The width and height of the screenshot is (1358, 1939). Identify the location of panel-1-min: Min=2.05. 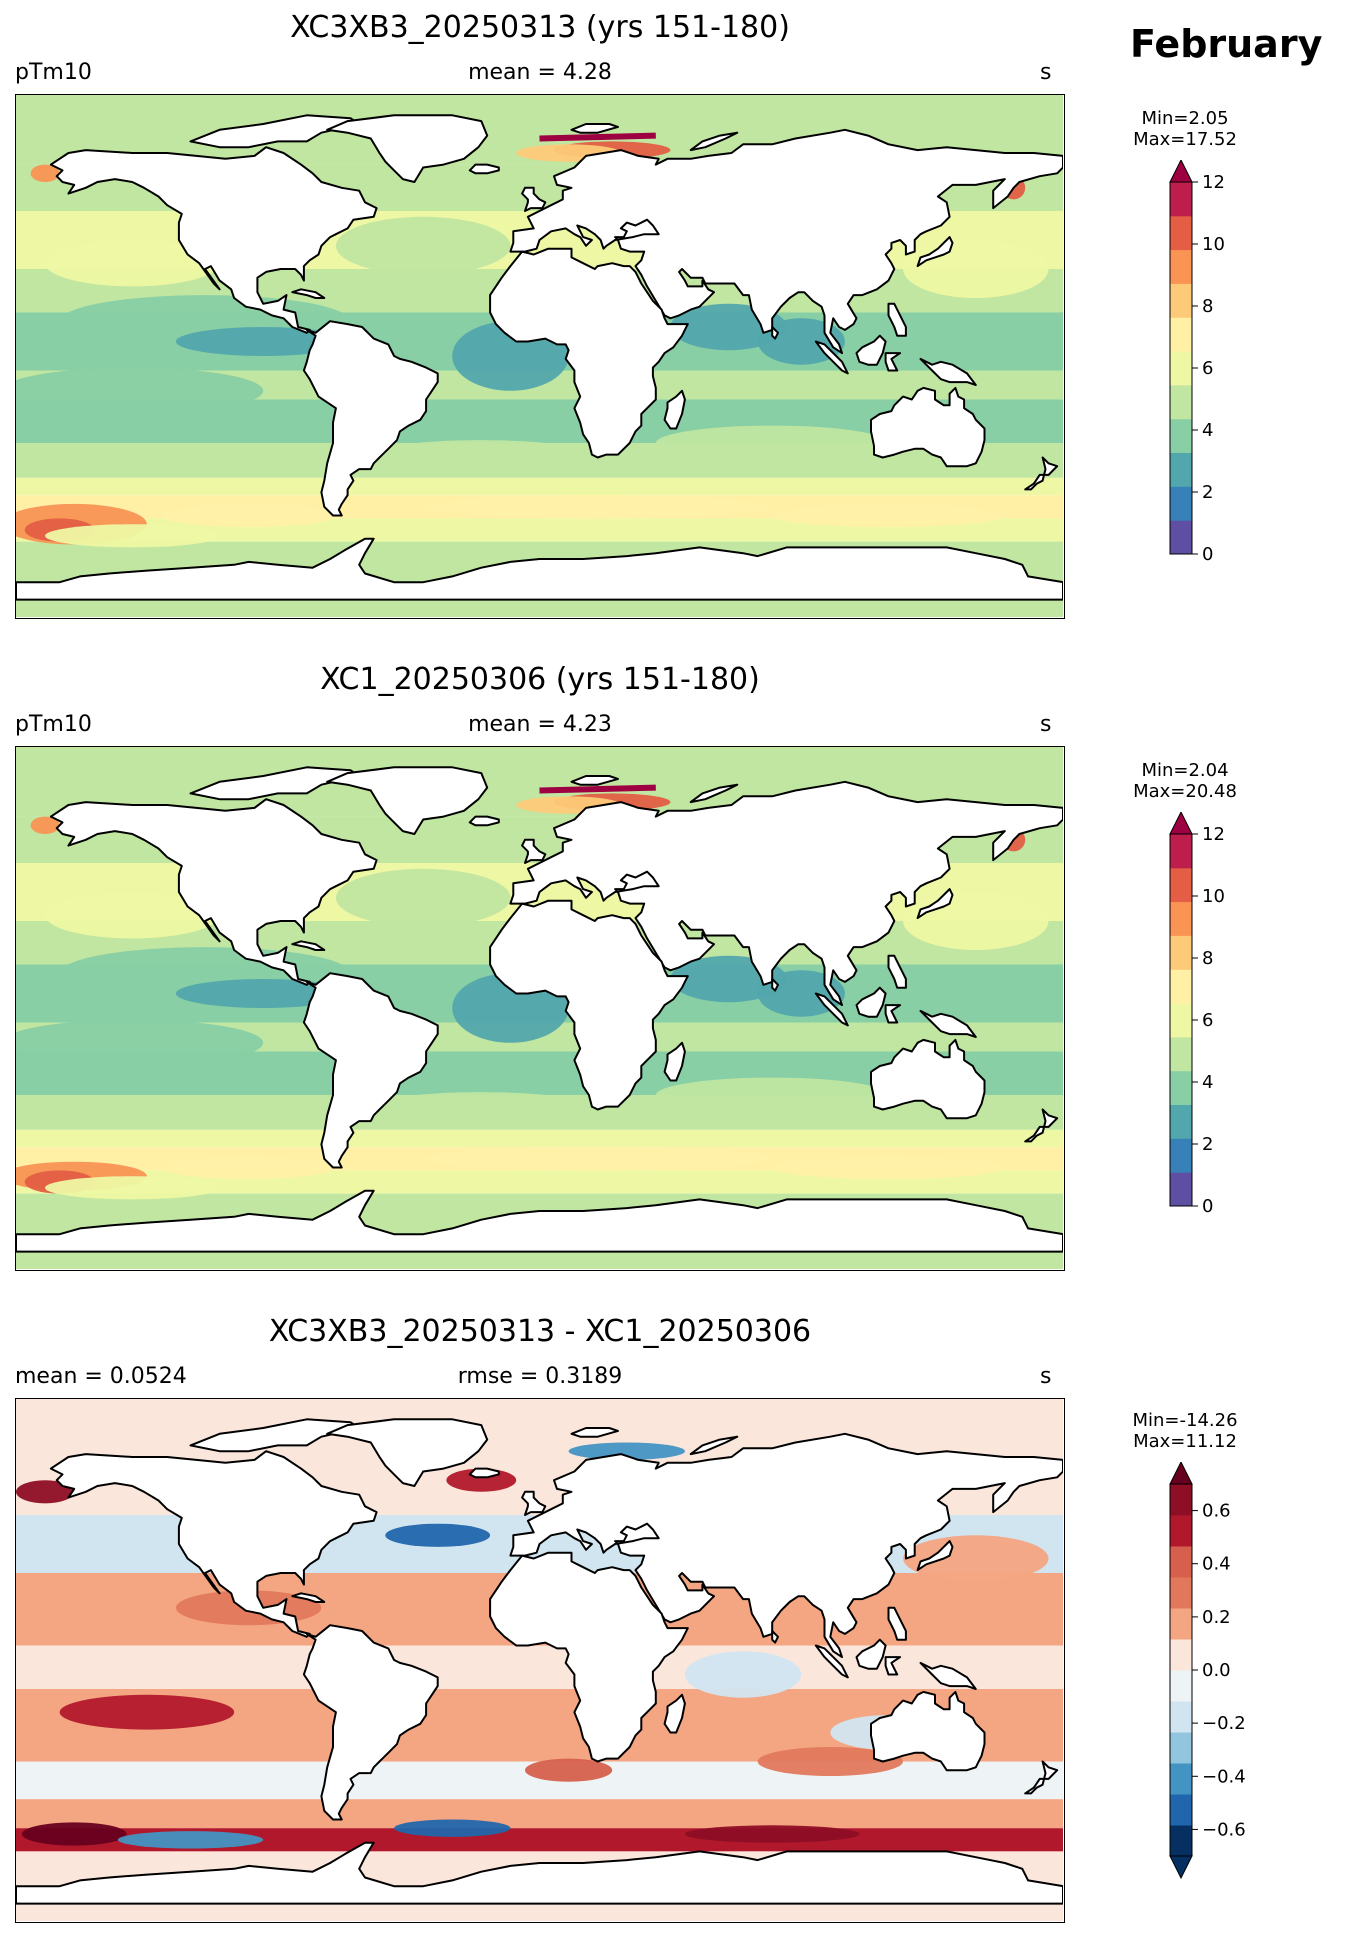
(1185, 118).